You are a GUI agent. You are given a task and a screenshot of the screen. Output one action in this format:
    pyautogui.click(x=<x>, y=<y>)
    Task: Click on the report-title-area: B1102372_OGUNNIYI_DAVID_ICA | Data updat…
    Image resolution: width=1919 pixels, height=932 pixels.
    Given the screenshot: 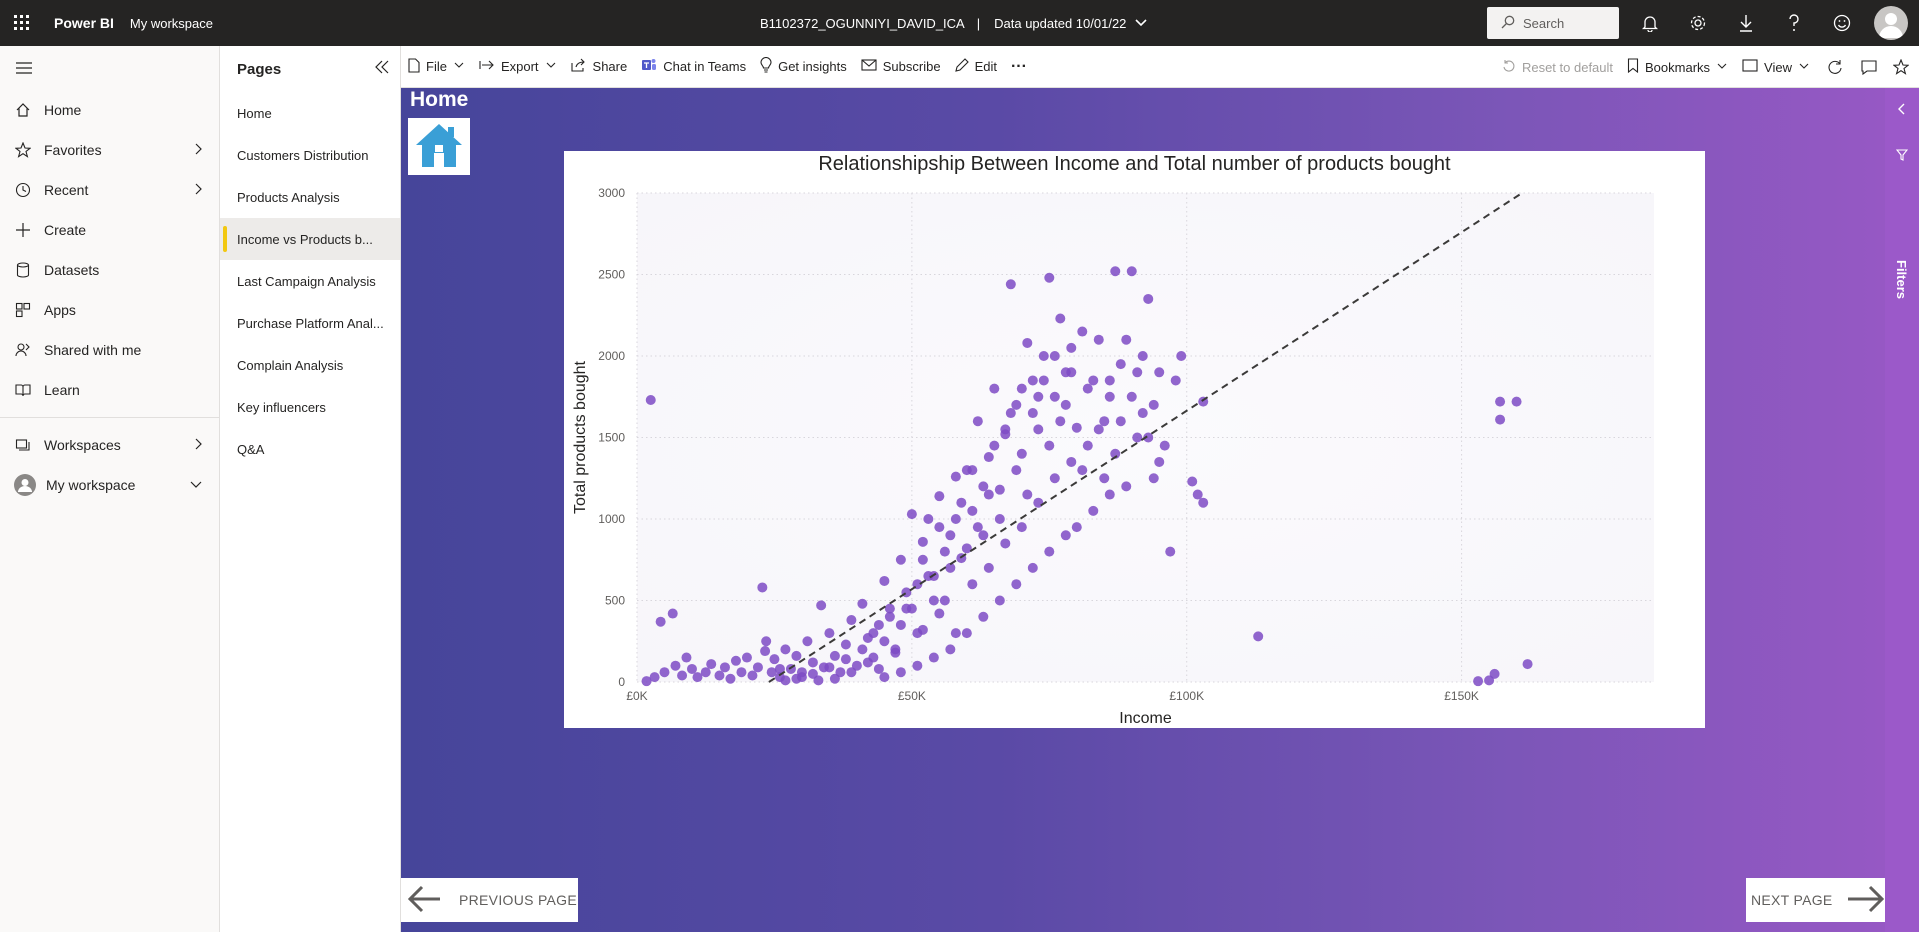 What is the action you would take?
    pyautogui.click(x=954, y=23)
    